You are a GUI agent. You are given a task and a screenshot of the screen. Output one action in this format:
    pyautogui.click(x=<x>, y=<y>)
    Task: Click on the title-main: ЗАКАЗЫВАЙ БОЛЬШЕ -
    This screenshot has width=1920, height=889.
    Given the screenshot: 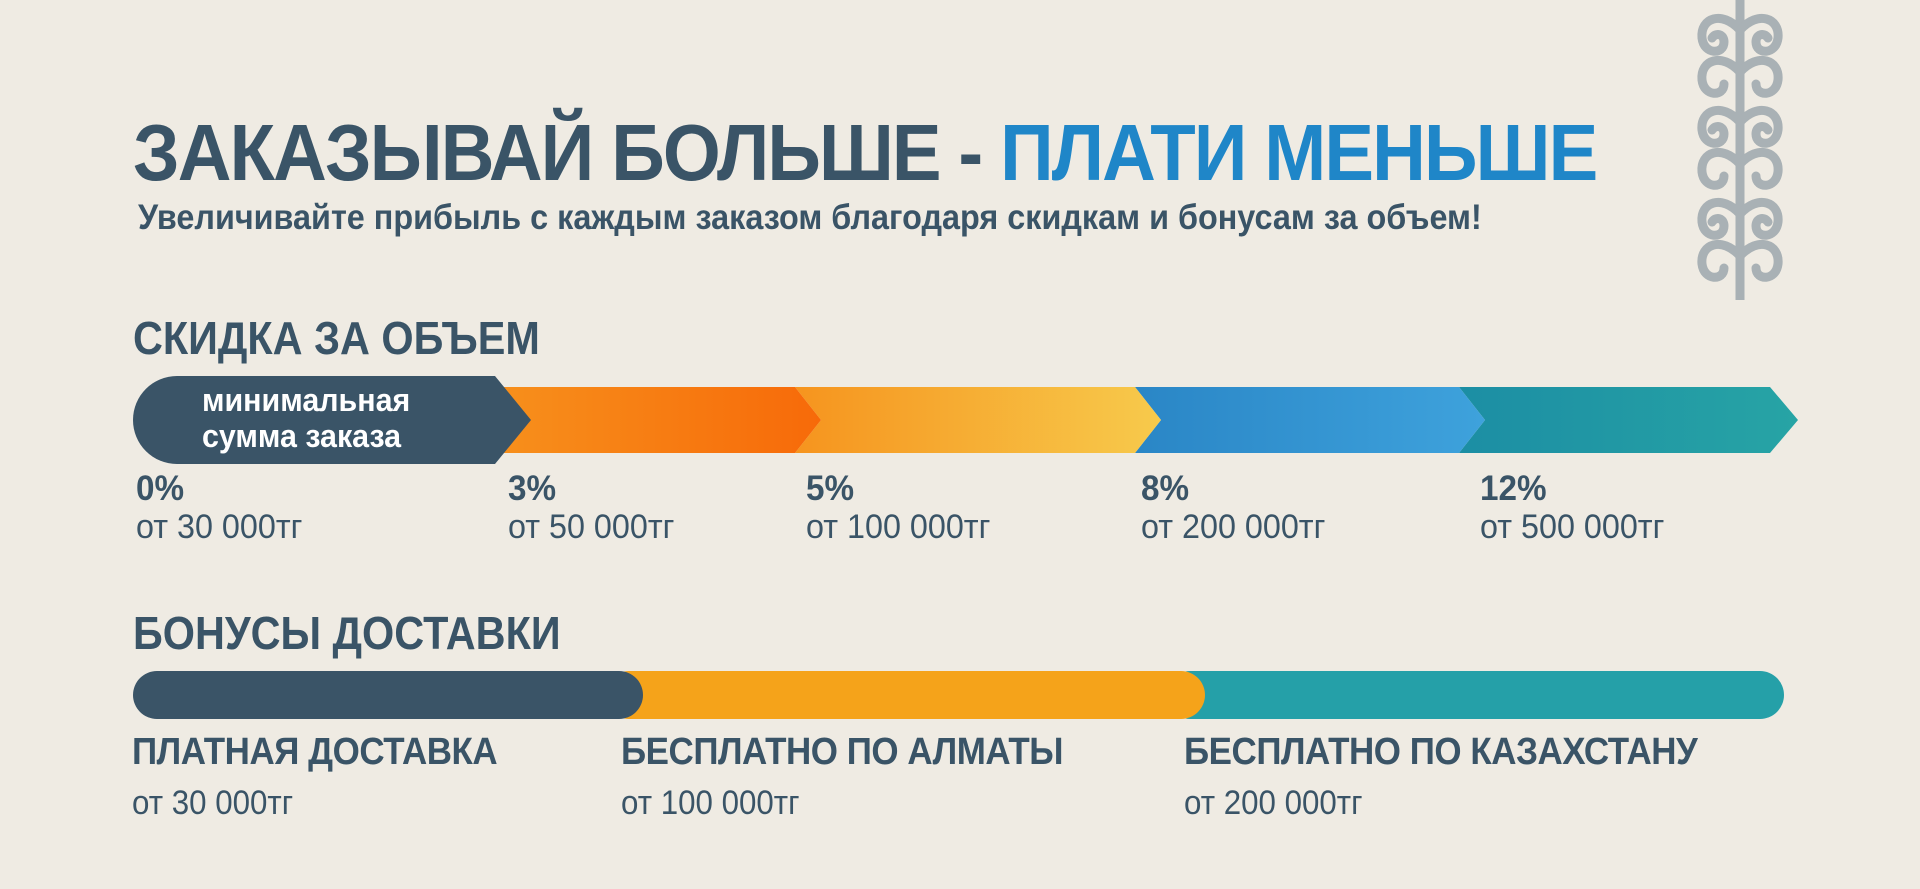 What is the action you would take?
    pyautogui.click(x=567, y=152)
    